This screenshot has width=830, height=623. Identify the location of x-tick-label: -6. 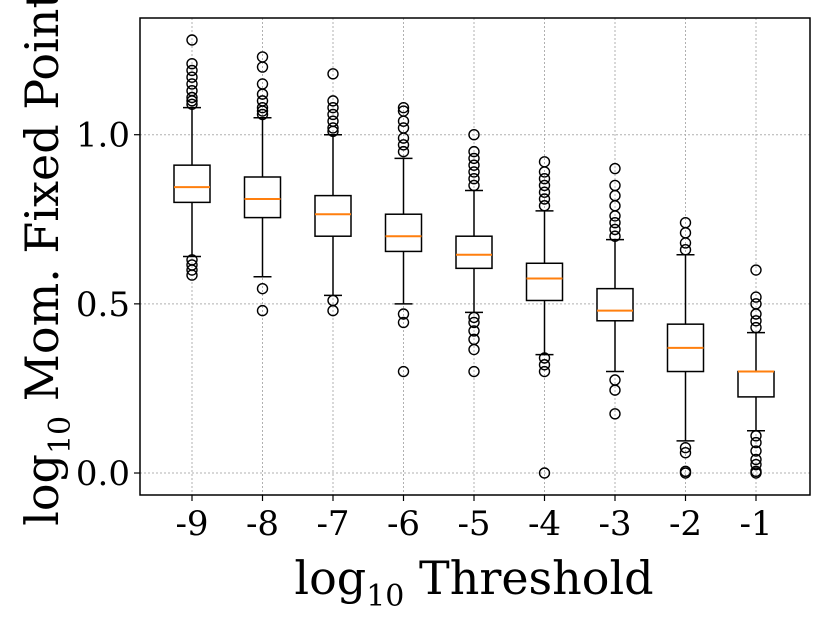
(403, 524).